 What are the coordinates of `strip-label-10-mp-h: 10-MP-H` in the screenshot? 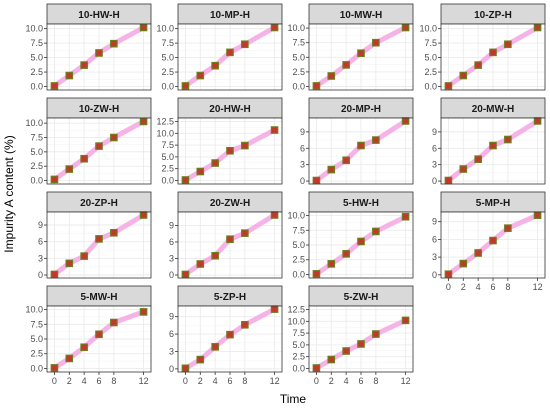 It's located at (230, 15).